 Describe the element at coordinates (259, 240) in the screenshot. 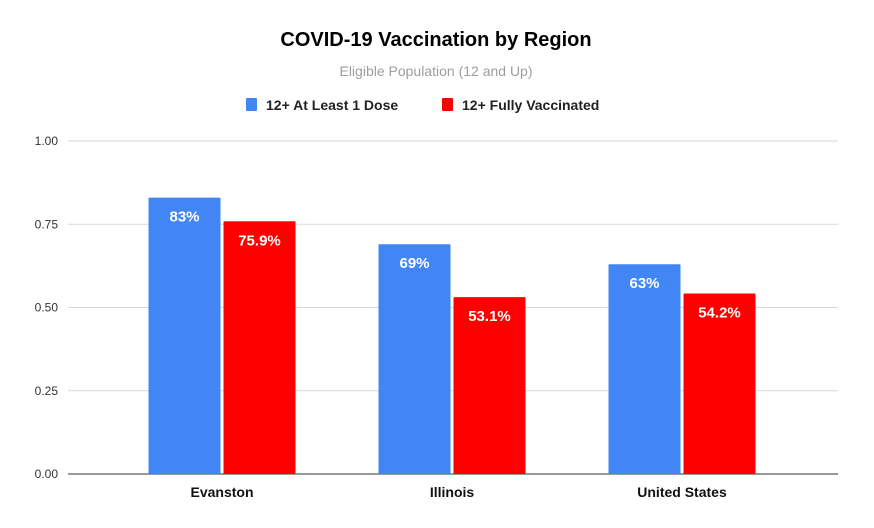

I see `data-label: 75.9%` at that location.